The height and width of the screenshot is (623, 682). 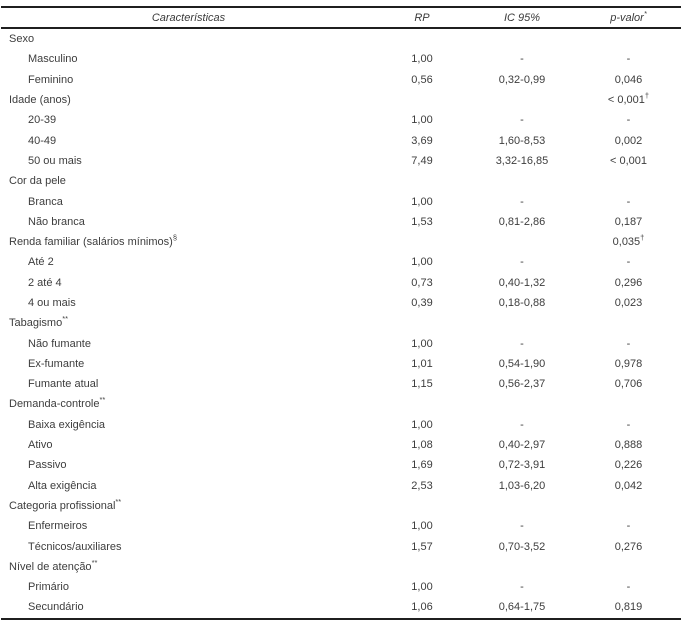 I want to click on rp-value: 1,57, so click(x=422, y=546).